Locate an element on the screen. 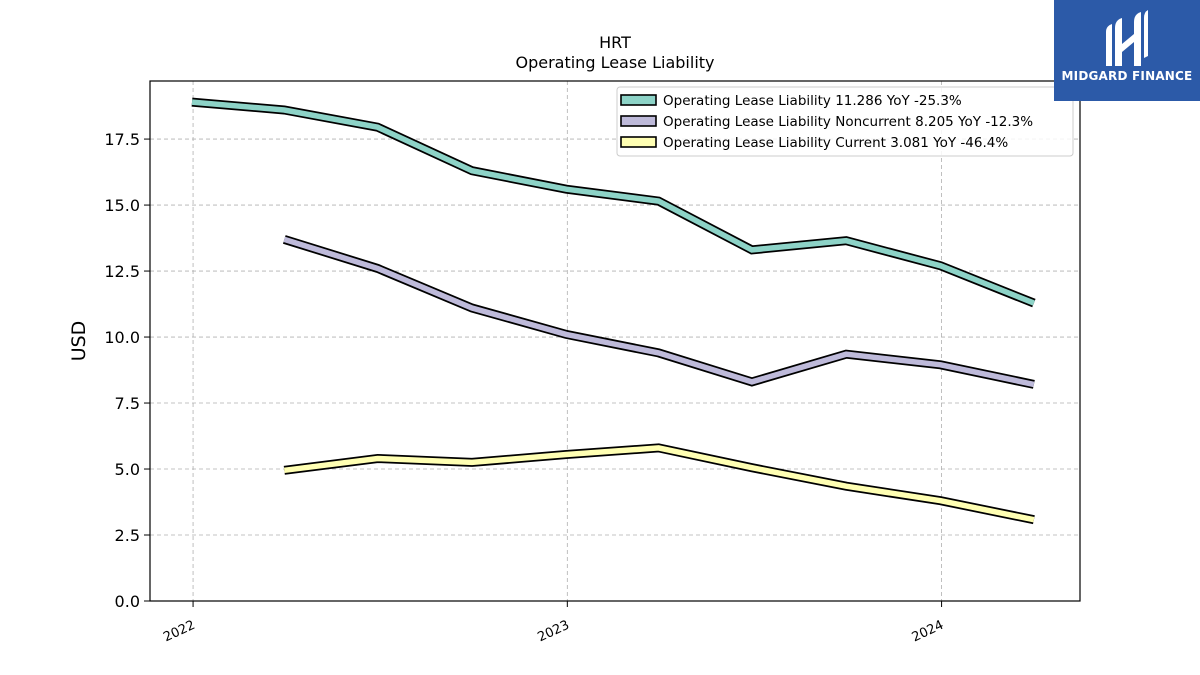 This screenshot has height=675, width=1200. y-tick-label: 7.5 is located at coordinates (127, 403).